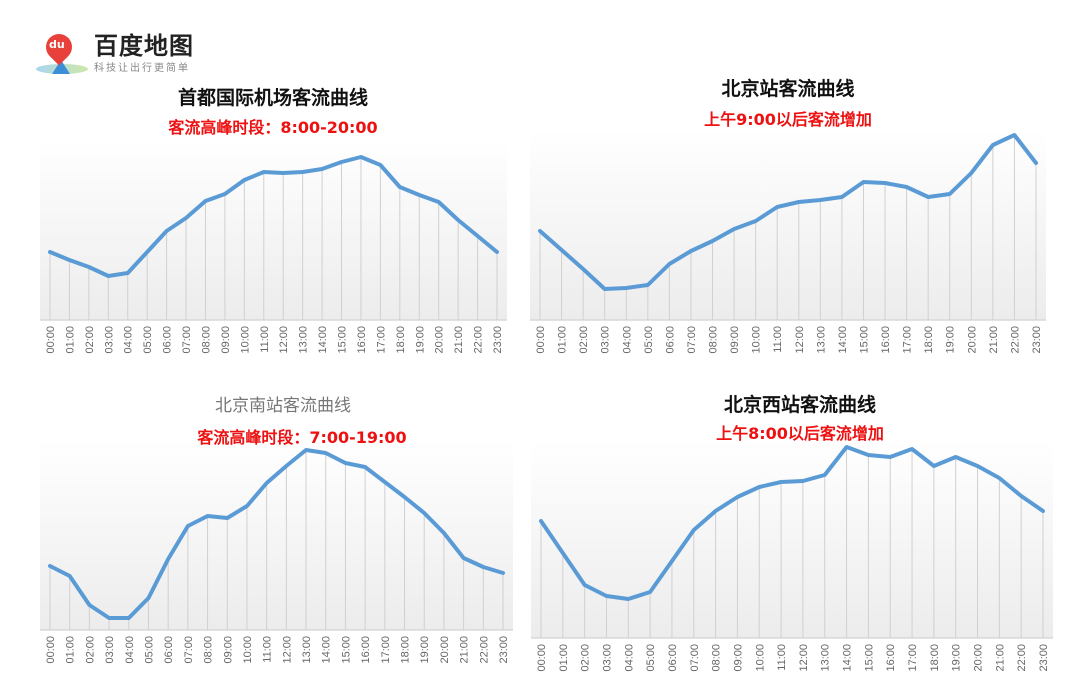 This screenshot has width=1080, height=696. I want to click on logo-slogan: 科技让出行更简单, so click(142, 68).